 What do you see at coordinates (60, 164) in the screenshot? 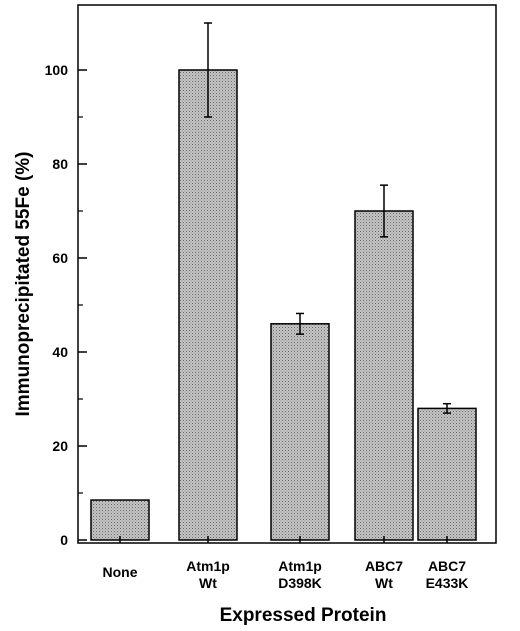
I see `y-tick-label: 80` at bounding box center [60, 164].